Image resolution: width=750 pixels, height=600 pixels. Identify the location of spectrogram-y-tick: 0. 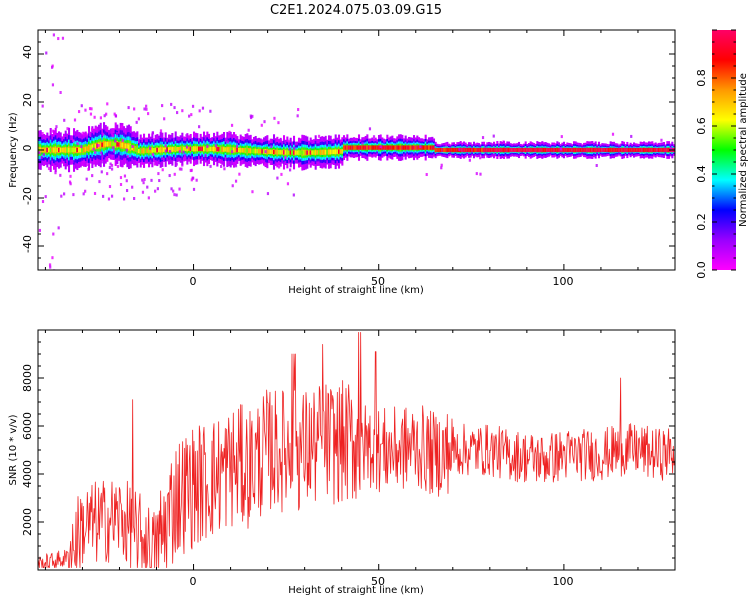
(27, 148).